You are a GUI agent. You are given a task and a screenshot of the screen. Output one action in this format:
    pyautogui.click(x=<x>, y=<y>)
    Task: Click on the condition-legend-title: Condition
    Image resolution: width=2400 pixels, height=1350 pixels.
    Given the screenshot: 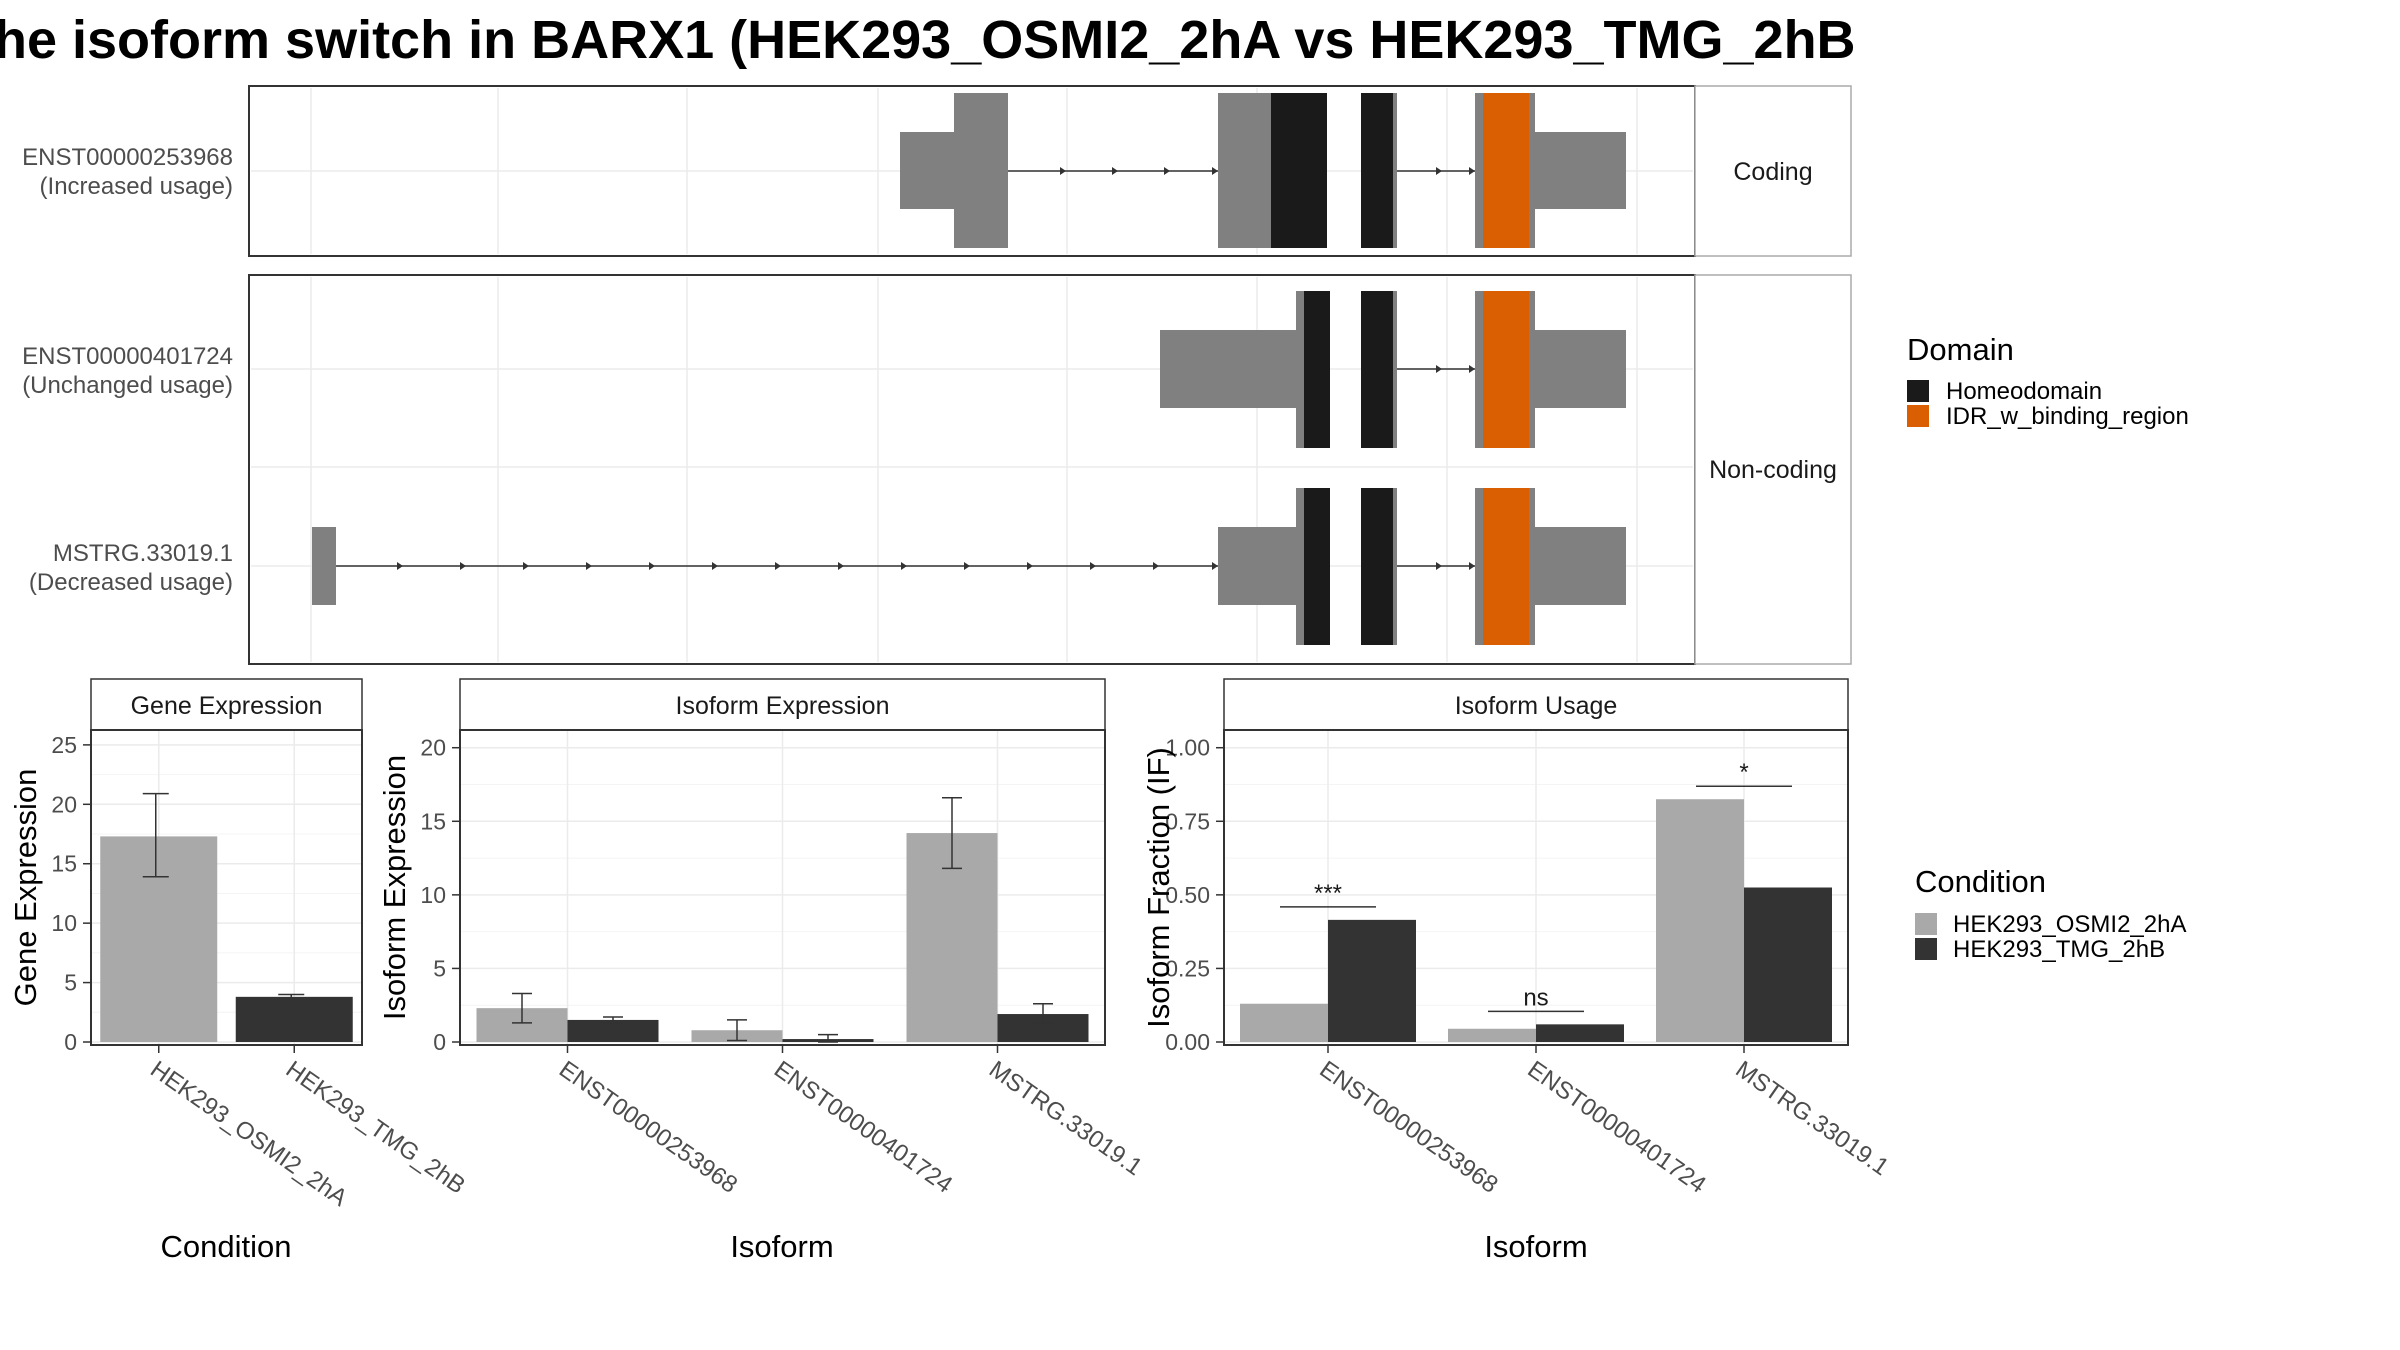 What is the action you would take?
    pyautogui.click(x=1980, y=881)
    